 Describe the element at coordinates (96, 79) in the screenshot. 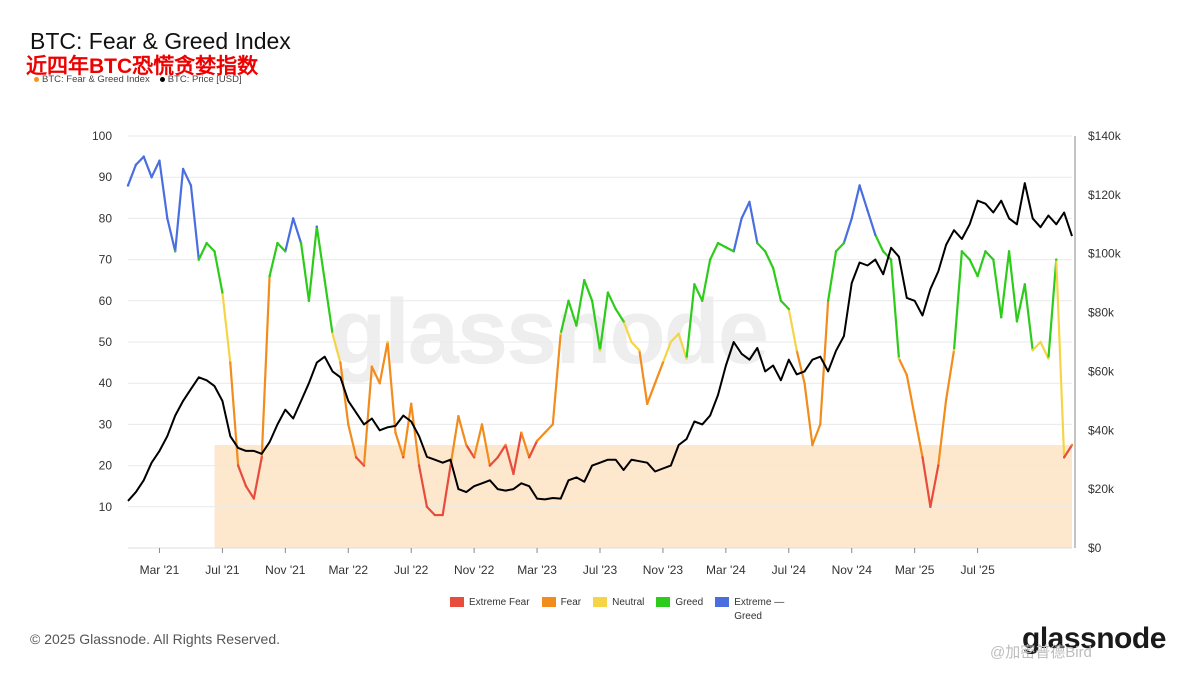

I see `legend-fgi-label: BTC: Fear & Greed Index` at that location.